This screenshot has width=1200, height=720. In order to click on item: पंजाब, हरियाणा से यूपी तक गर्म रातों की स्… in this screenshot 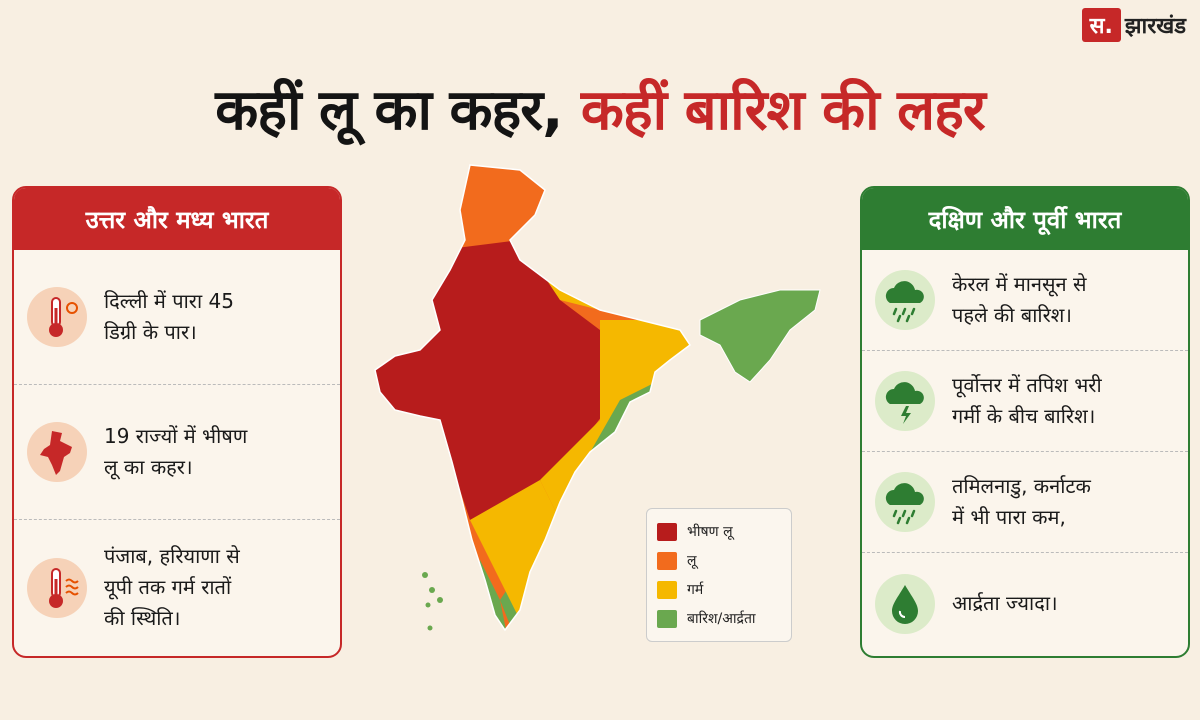, I will do `click(177, 587)`.